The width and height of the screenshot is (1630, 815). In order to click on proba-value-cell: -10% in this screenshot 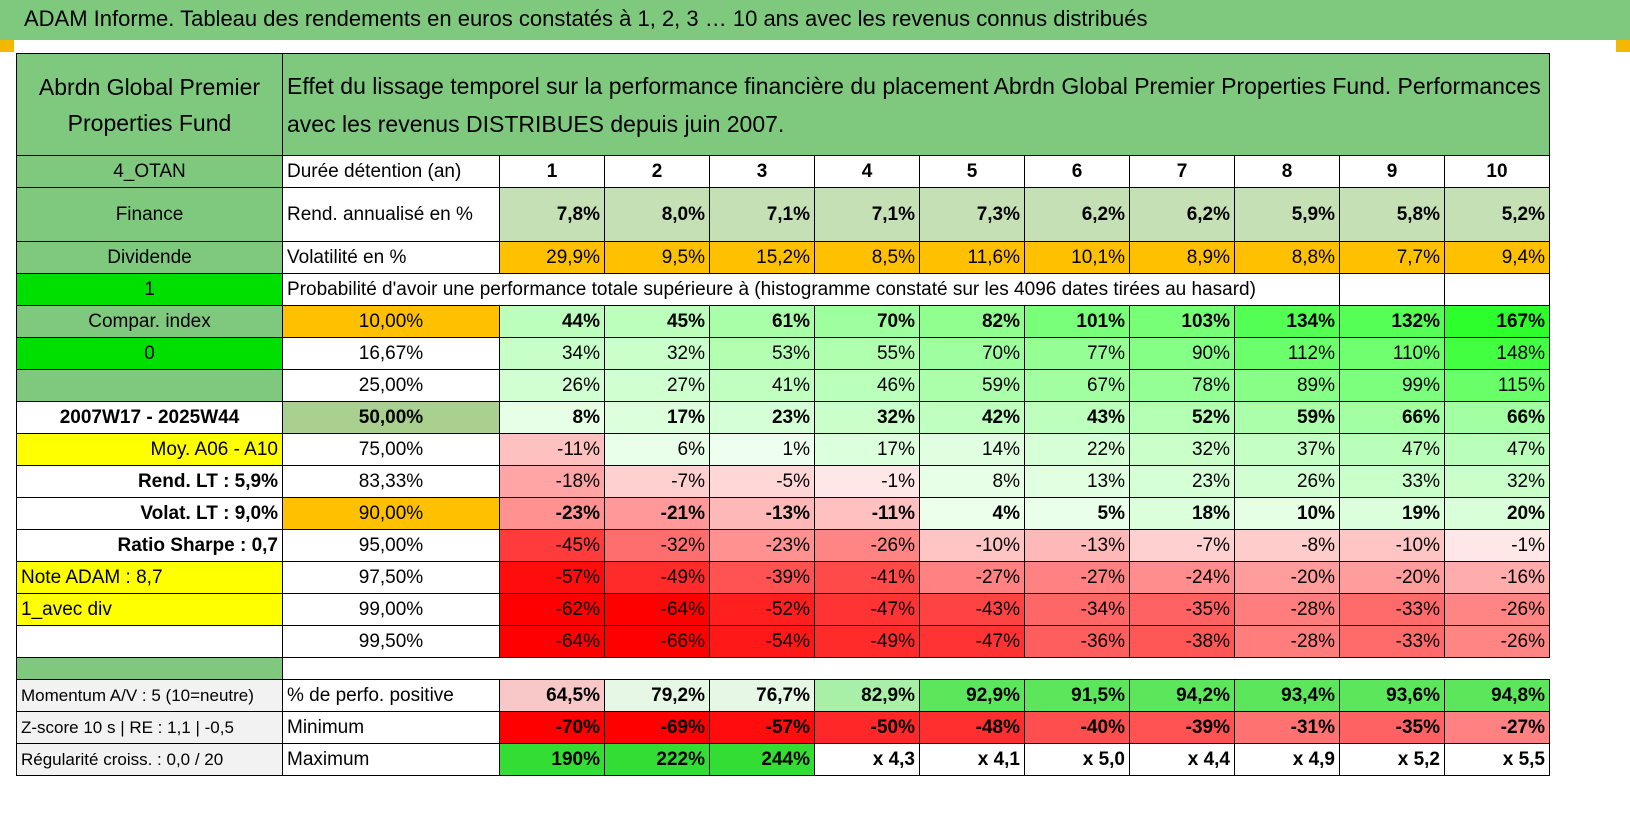, I will do `click(972, 545)`.